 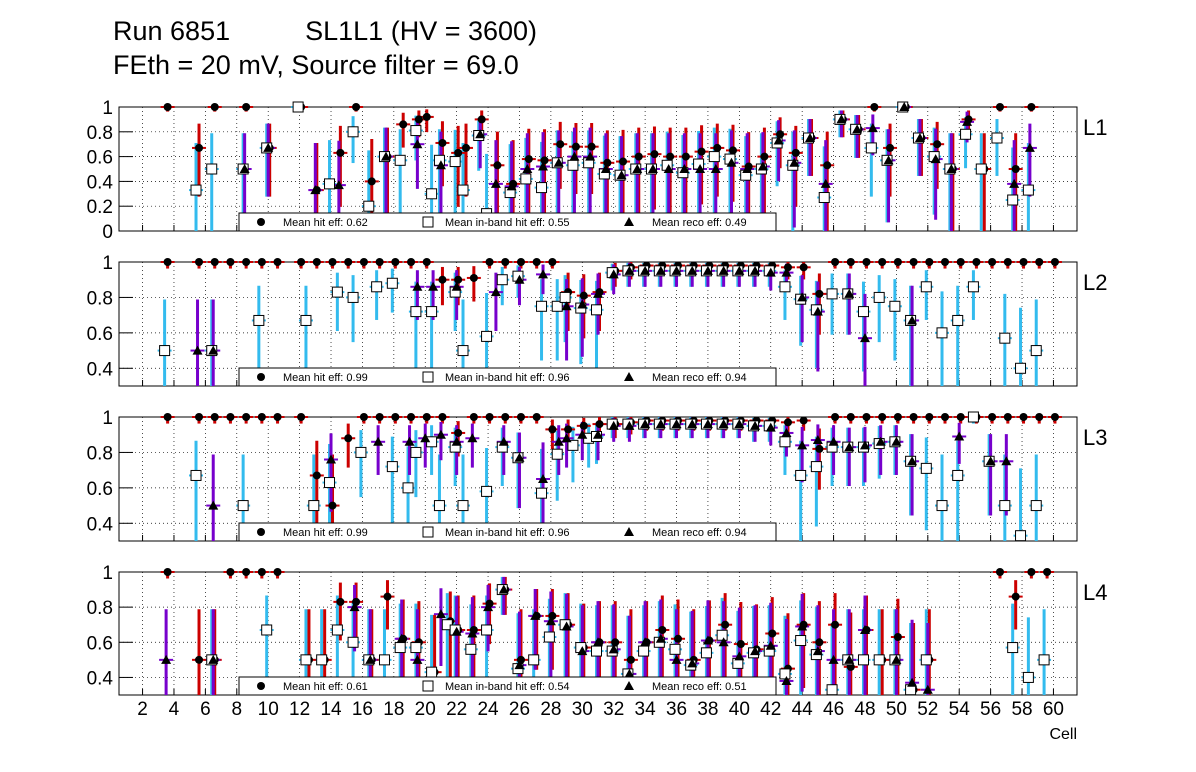 I want to click on x-tick-label: 28, so click(x=550, y=709).